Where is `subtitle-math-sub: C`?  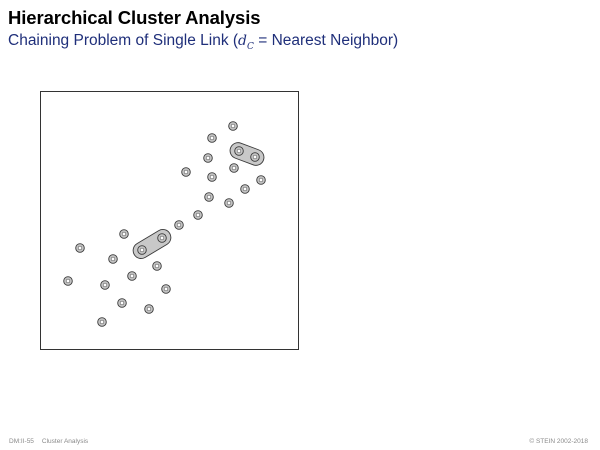 subtitle-math-sub: C is located at coordinates (250, 46).